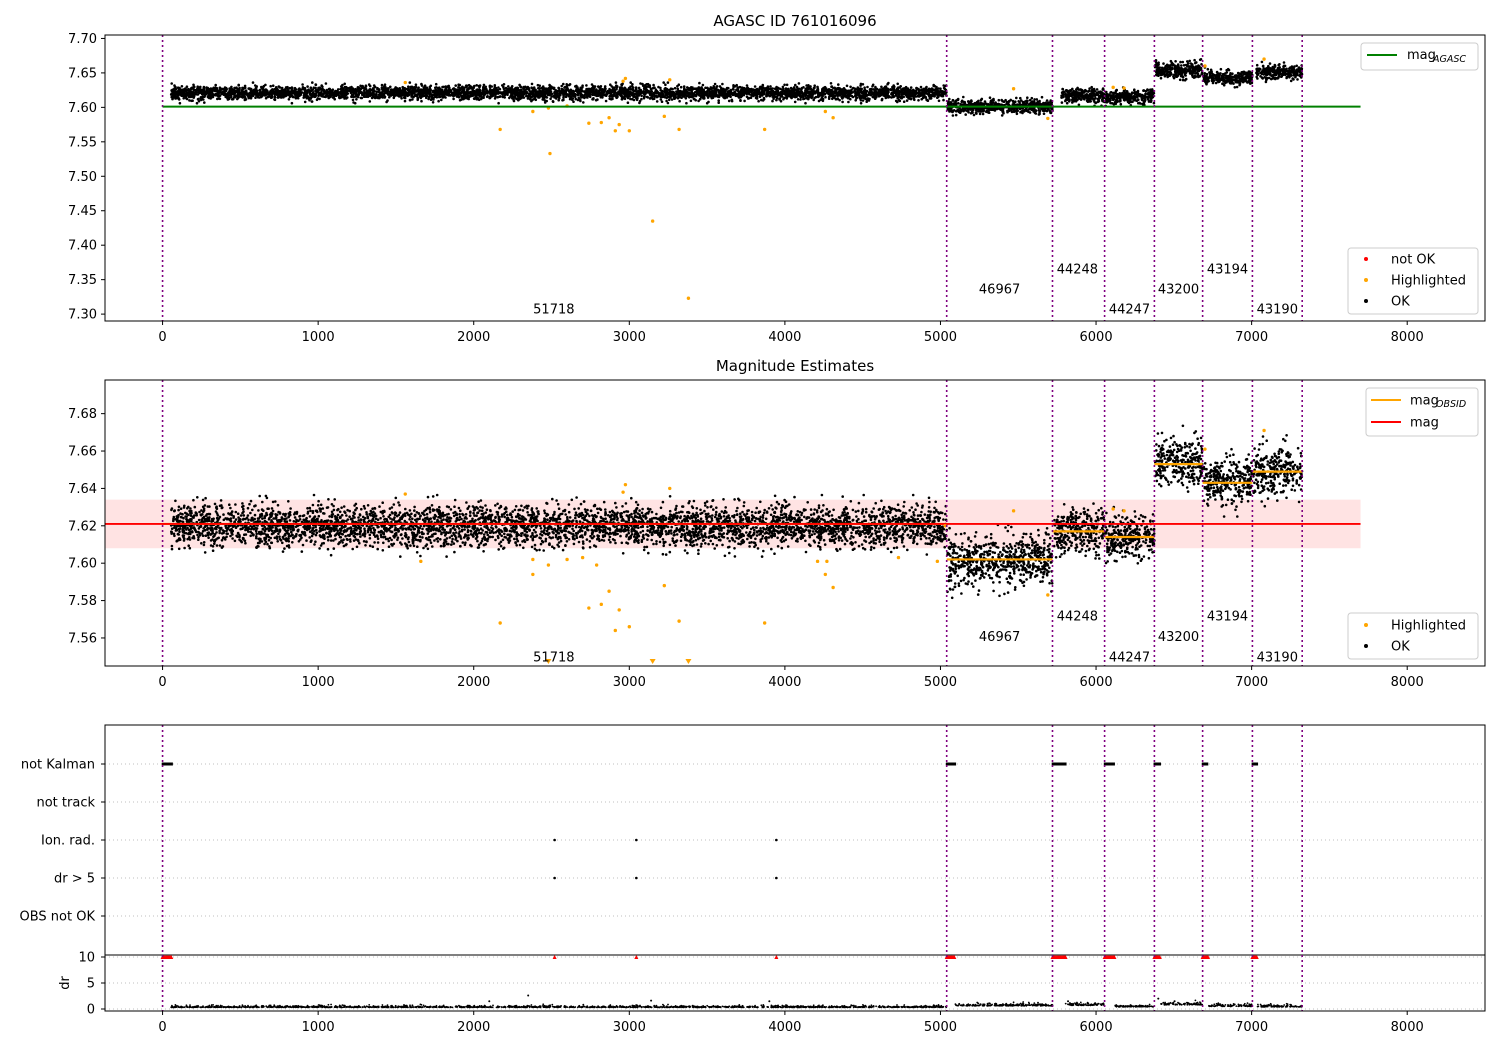 The width and height of the screenshot is (1500, 1050). Describe the element at coordinates (736, 87) in the screenshot. I see `ok-points` at that location.